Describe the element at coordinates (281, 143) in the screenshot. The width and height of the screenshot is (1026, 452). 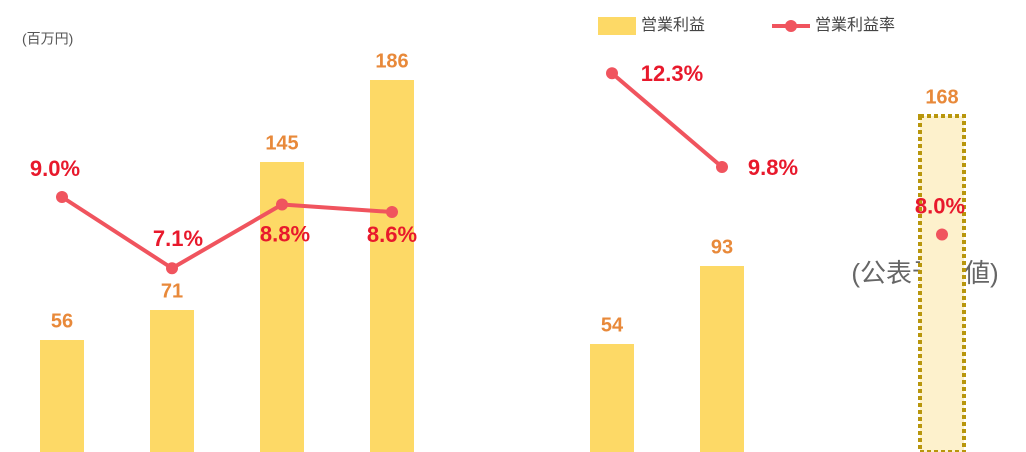
I see `bar-label: 145` at that location.